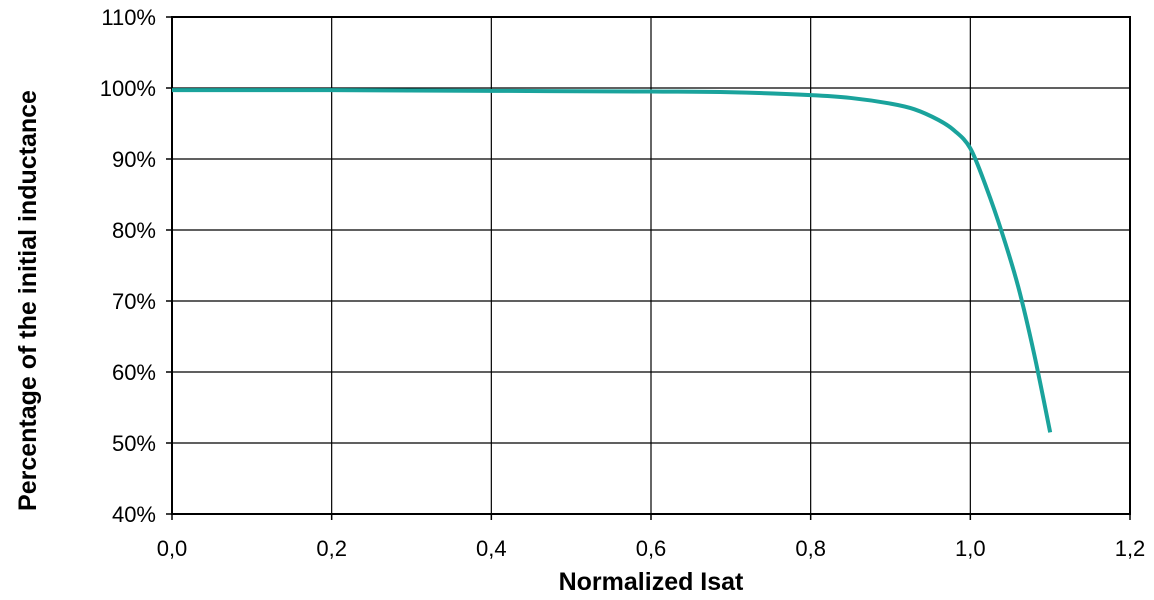 The image size is (1154, 600). Describe the element at coordinates (128, 17) in the screenshot. I see `y-tick-label: 110%` at that location.